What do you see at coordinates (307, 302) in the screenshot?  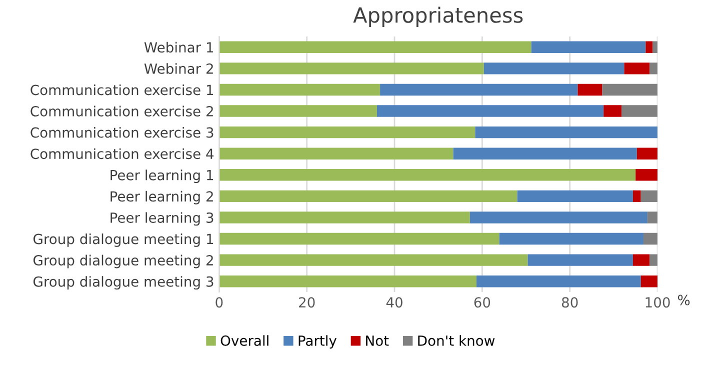 I see `x-tick-label: 20` at bounding box center [307, 302].